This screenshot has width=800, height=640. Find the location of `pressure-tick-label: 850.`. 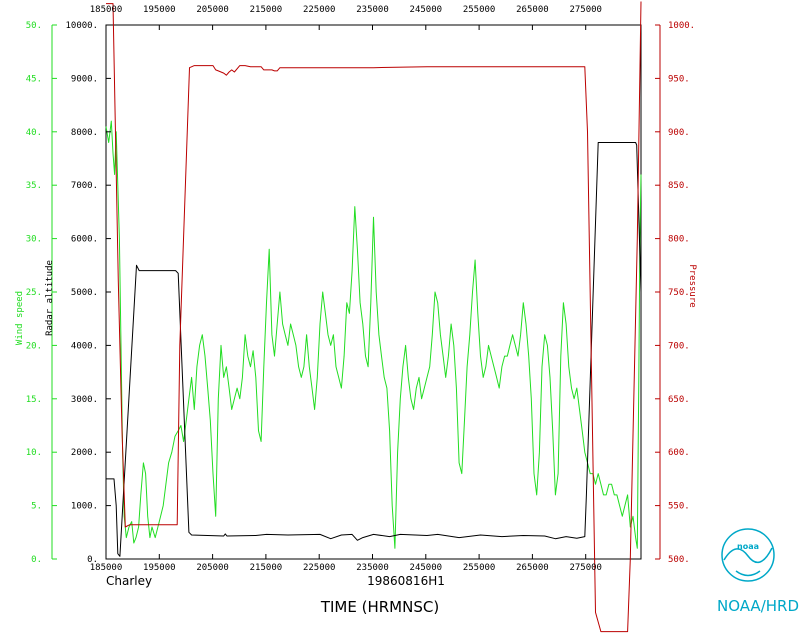

pressure-tick-label: 850. is located at coordinates (679, 186).